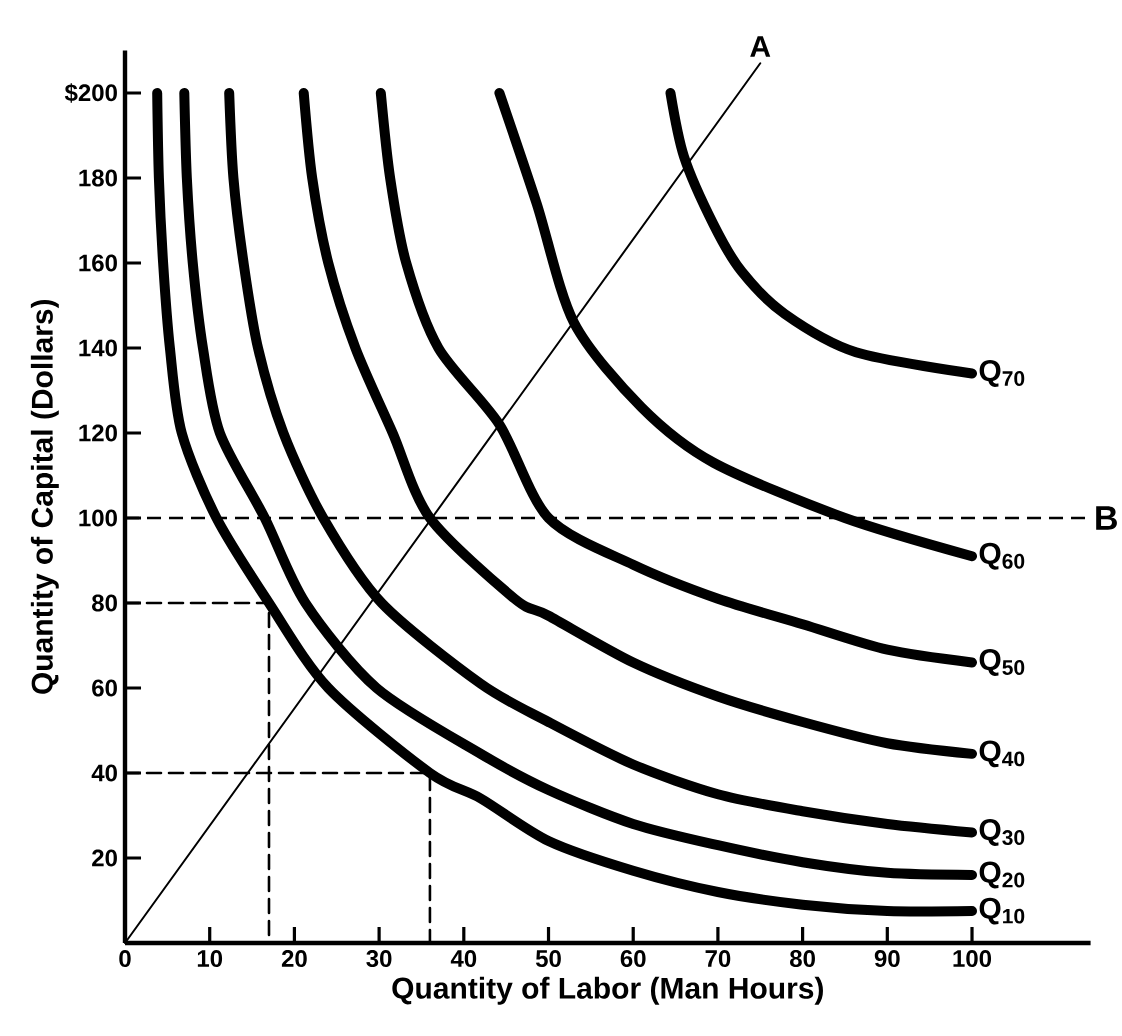 This screenshot has height=1036, width=1122. I want to click on series-label: Q$_{10}$, so click(1002, 911).